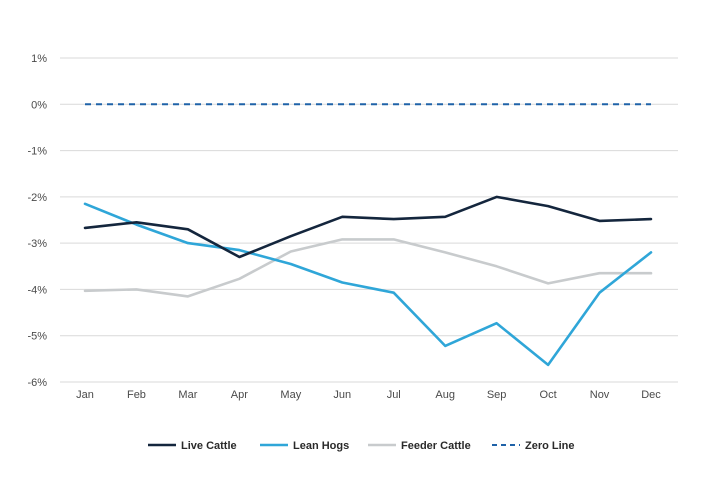 The height and width of the screenshot is (500, 720). Describe the element at coordinates (548, 395) in the screenshot. I see `x-tick-label: Oct` at that location.